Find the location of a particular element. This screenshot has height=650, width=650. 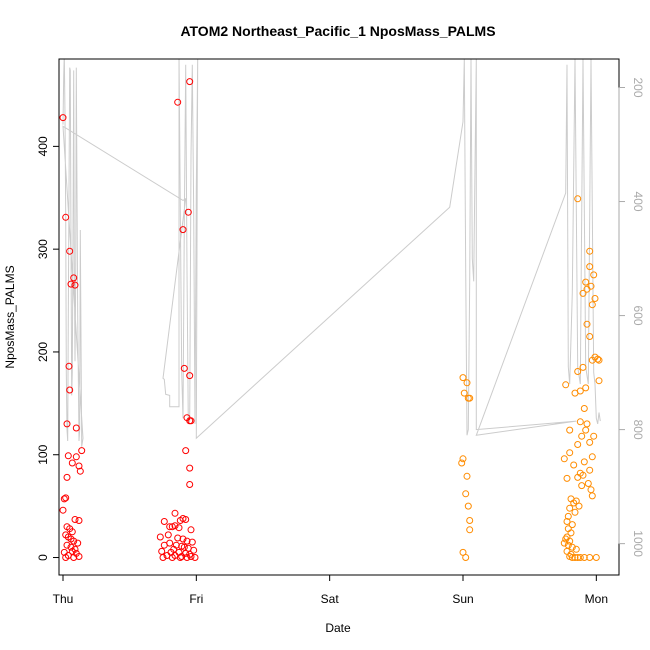

y2-axis: 200 400 600 800 1000 is located at coordinates (631, 317).